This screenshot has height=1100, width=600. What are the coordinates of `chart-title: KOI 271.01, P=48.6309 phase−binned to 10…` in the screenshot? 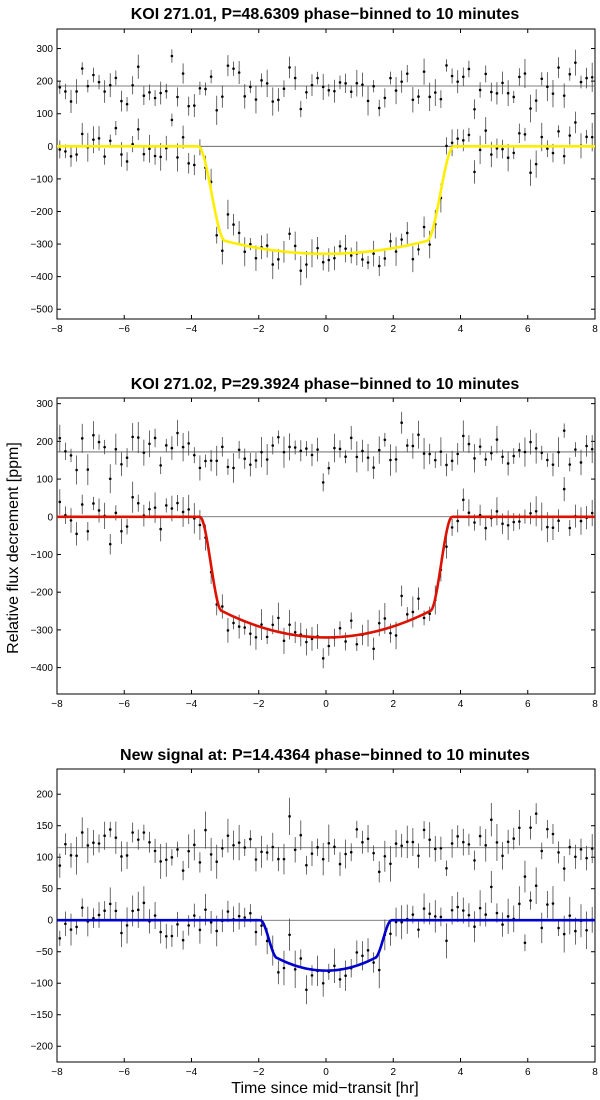 It's located at (325, 14).